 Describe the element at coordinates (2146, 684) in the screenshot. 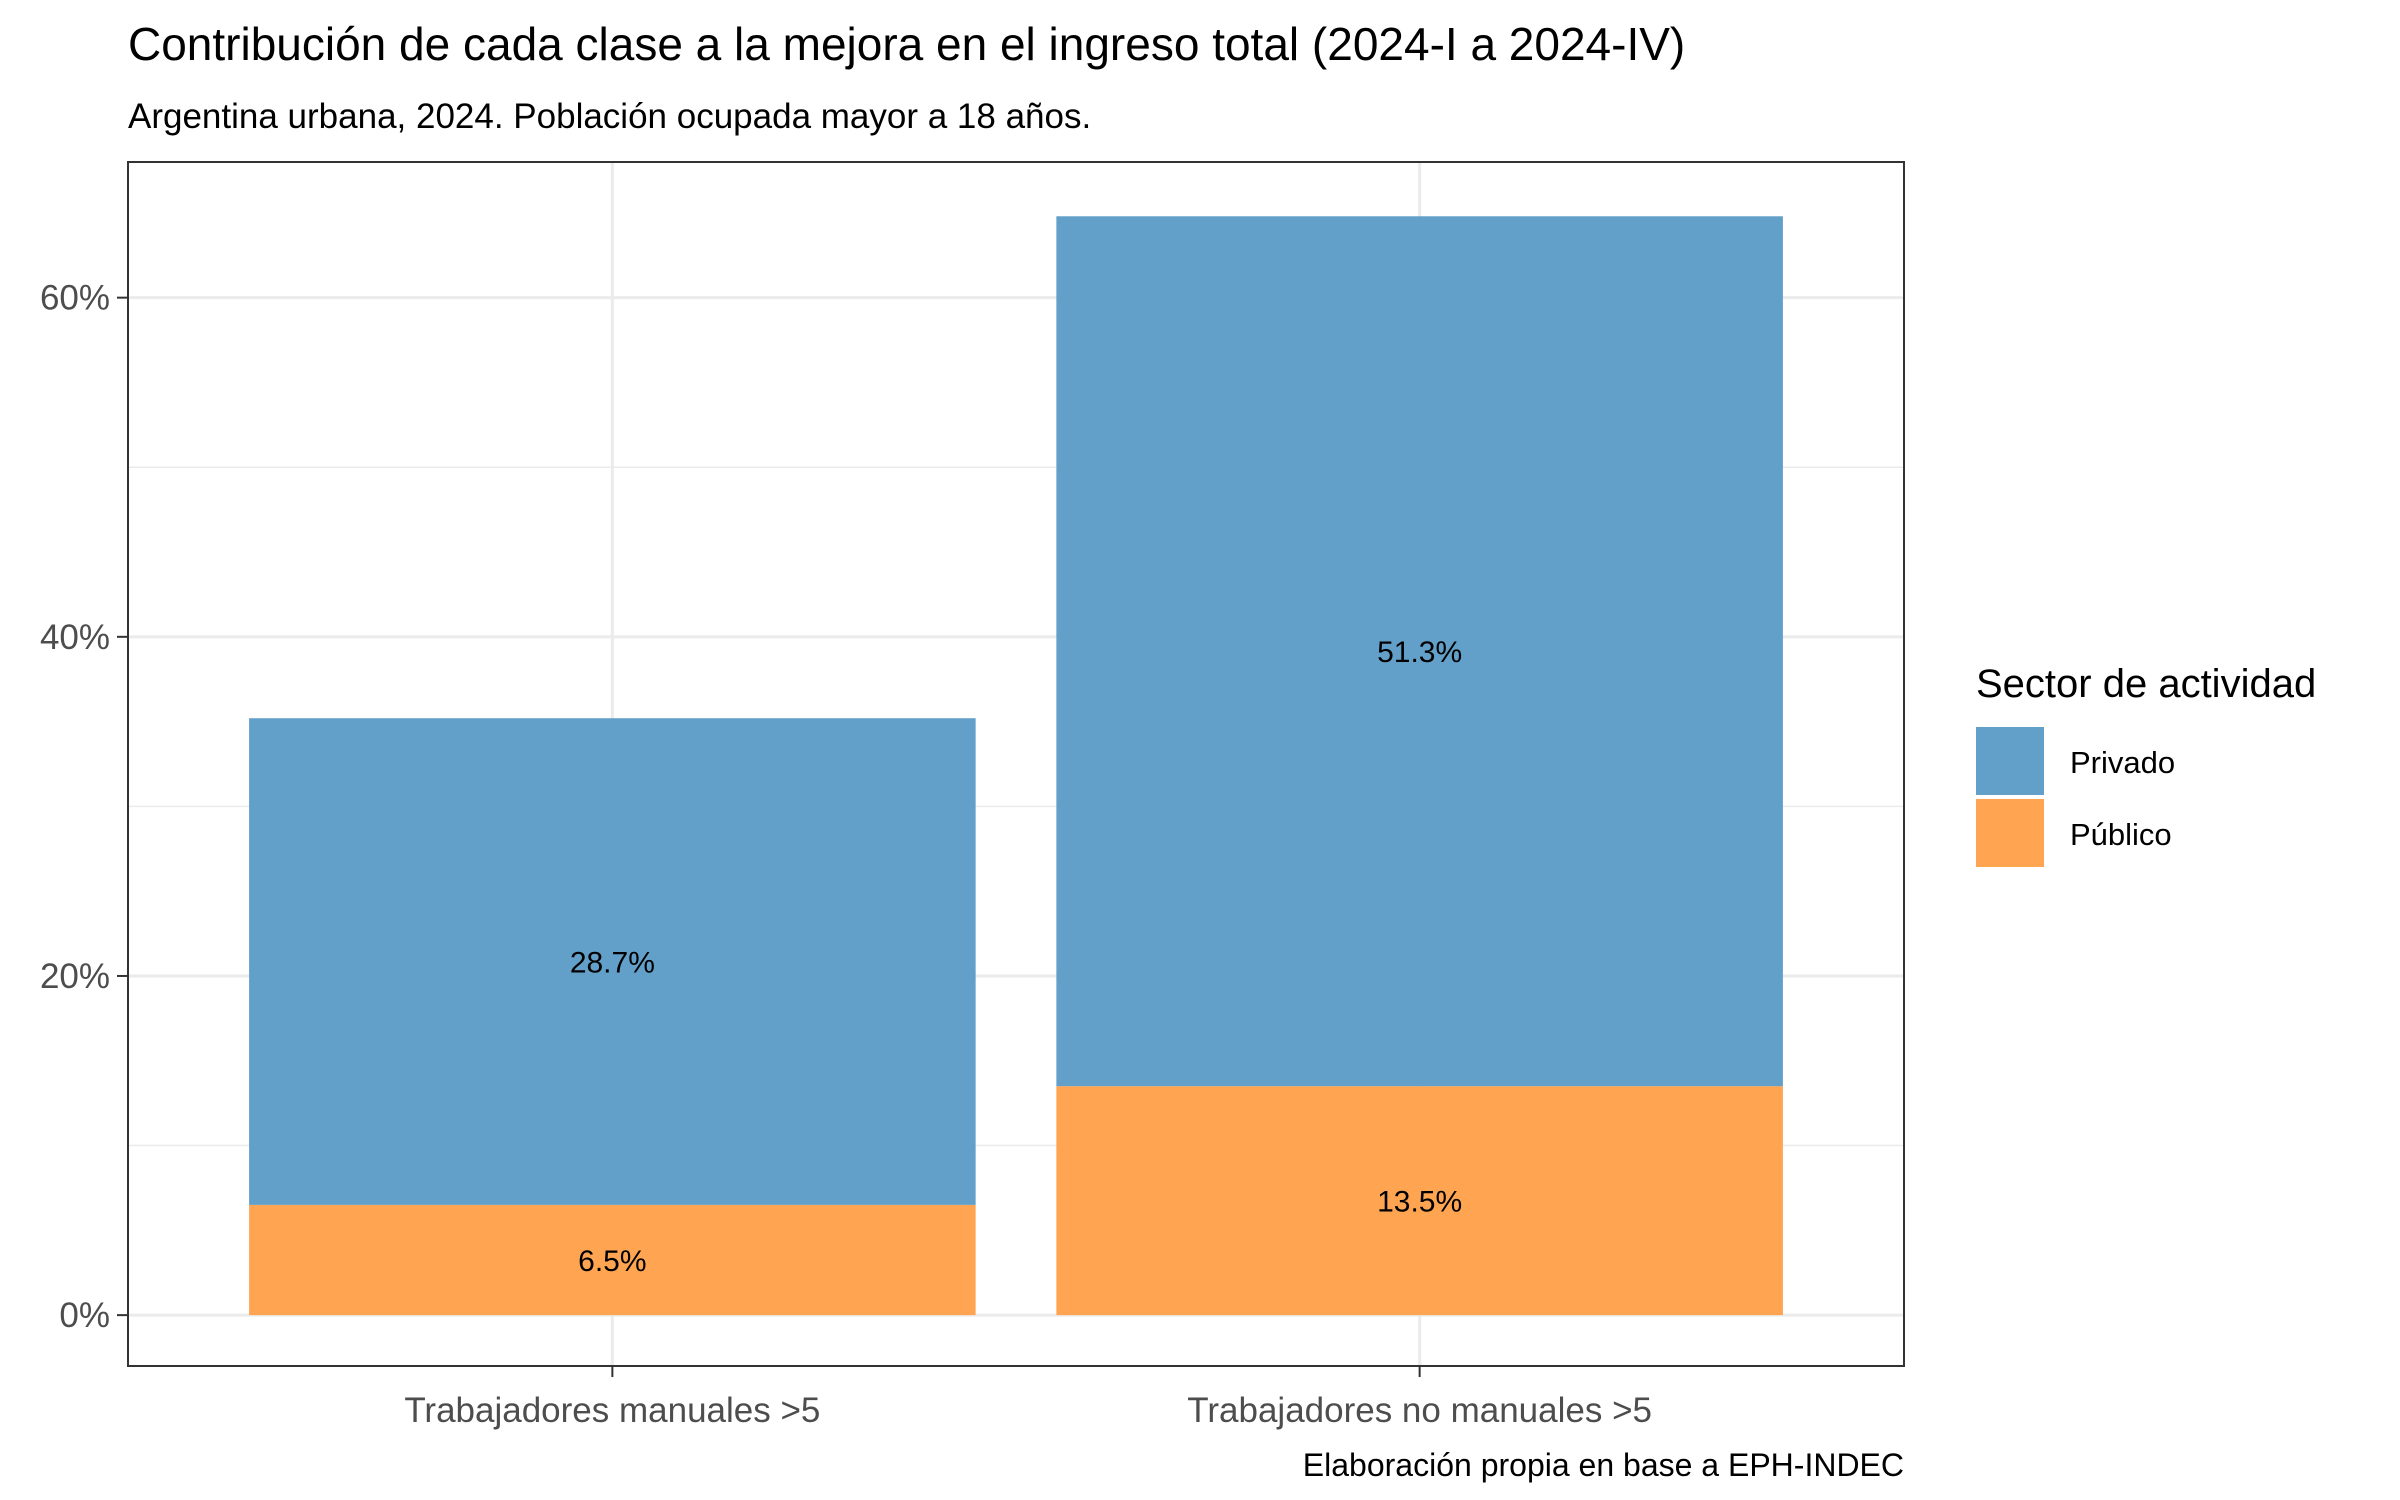

I see `legend-title: Sector de actividad` at that location.